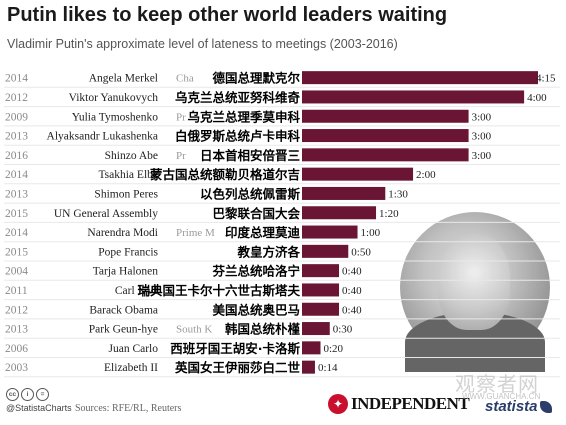  Describe the element at coordinates (263, 329) in the screenshot. I see `chinese-caption: 韩国总统朴槿` at that location.